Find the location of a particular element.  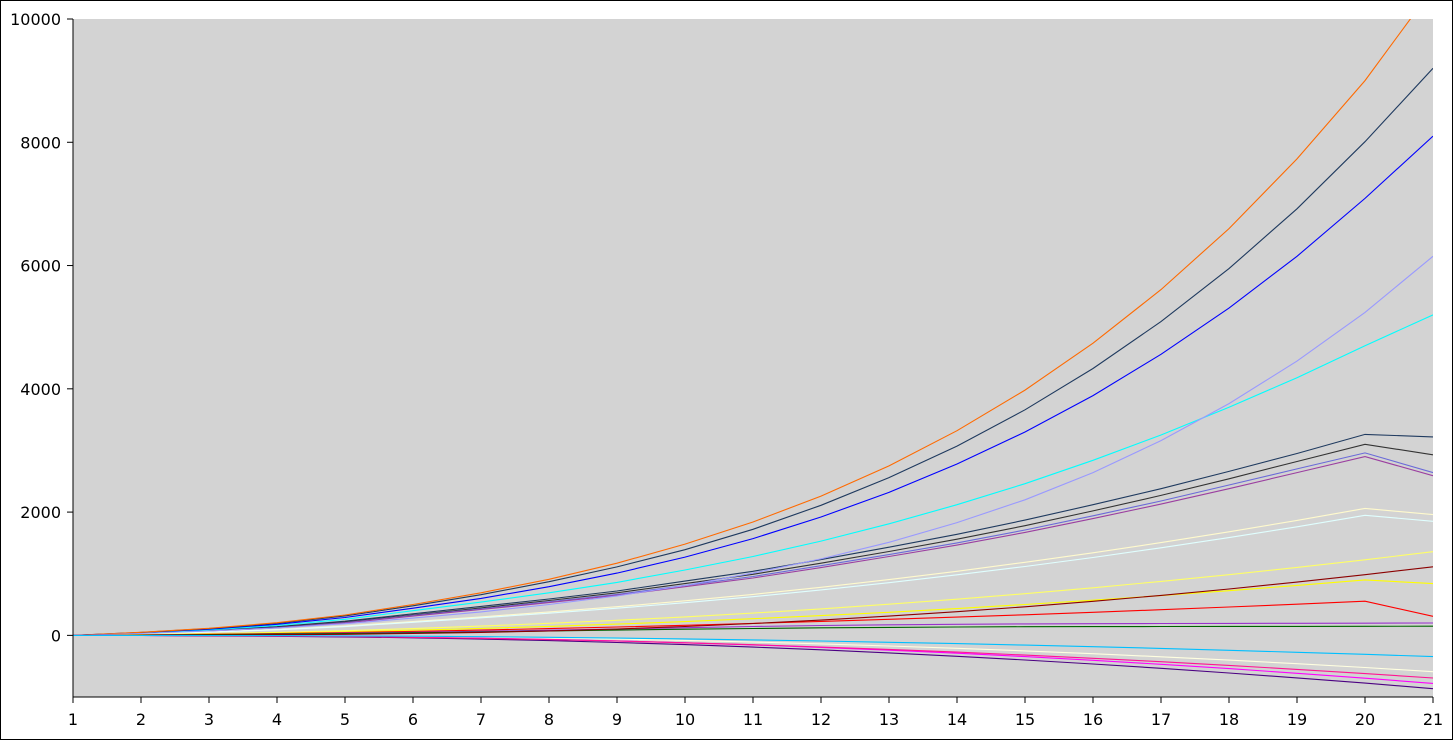

y-tick-label: 4000 is located at coordinates (40, 389).